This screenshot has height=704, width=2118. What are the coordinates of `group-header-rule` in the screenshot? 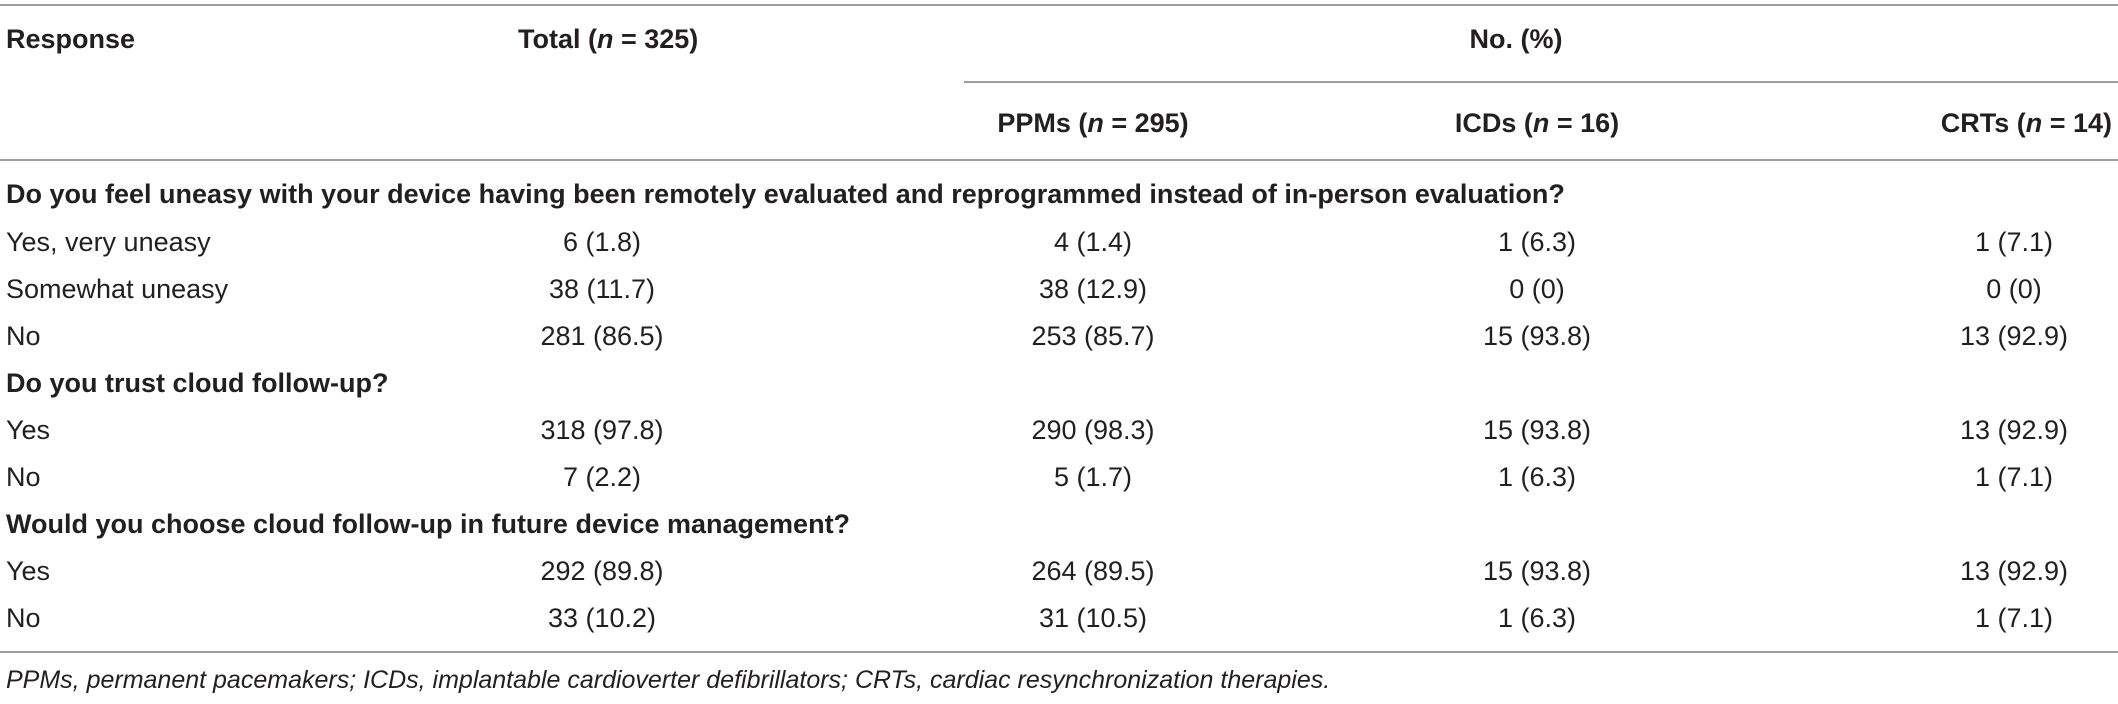 It's located at (1541, 82).